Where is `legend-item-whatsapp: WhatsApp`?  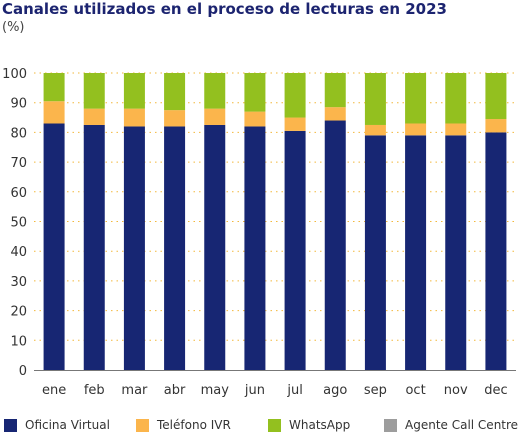
legend-item-whatsapp: WhatsApp is located at coordinates (309, 425).